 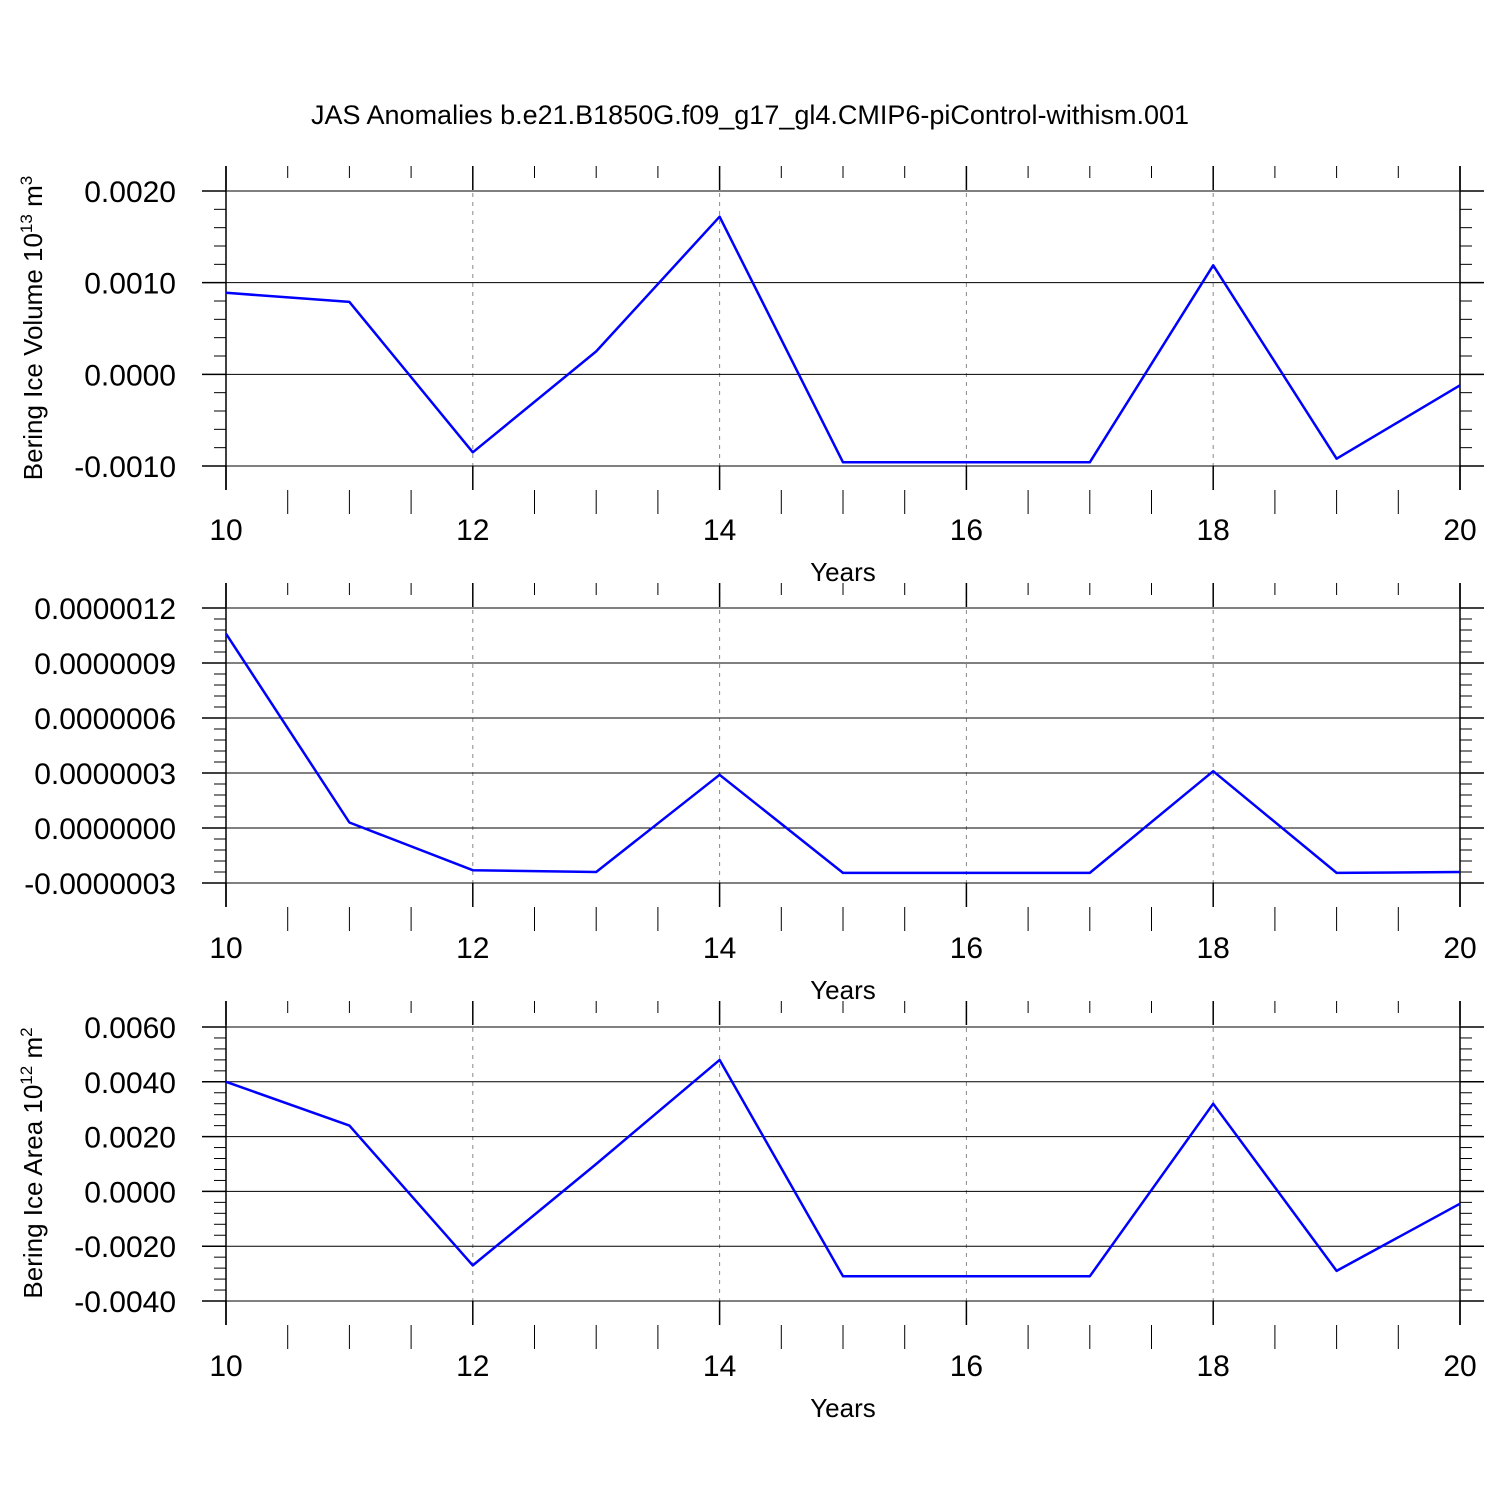 I want to click on y-tick-label: -0.0010, so click(x=125, y=467).